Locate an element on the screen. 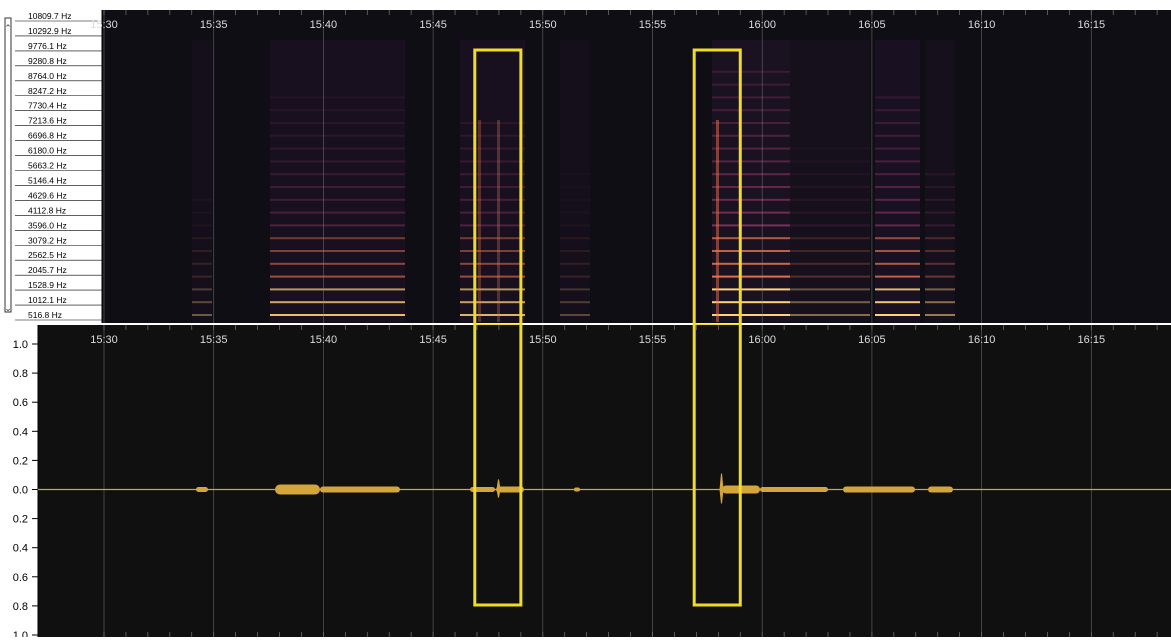 Image resolution: width=1171 pixels, height=642 pixels. waveform-time-label: 16:10 is located at coordinates (982, 340).